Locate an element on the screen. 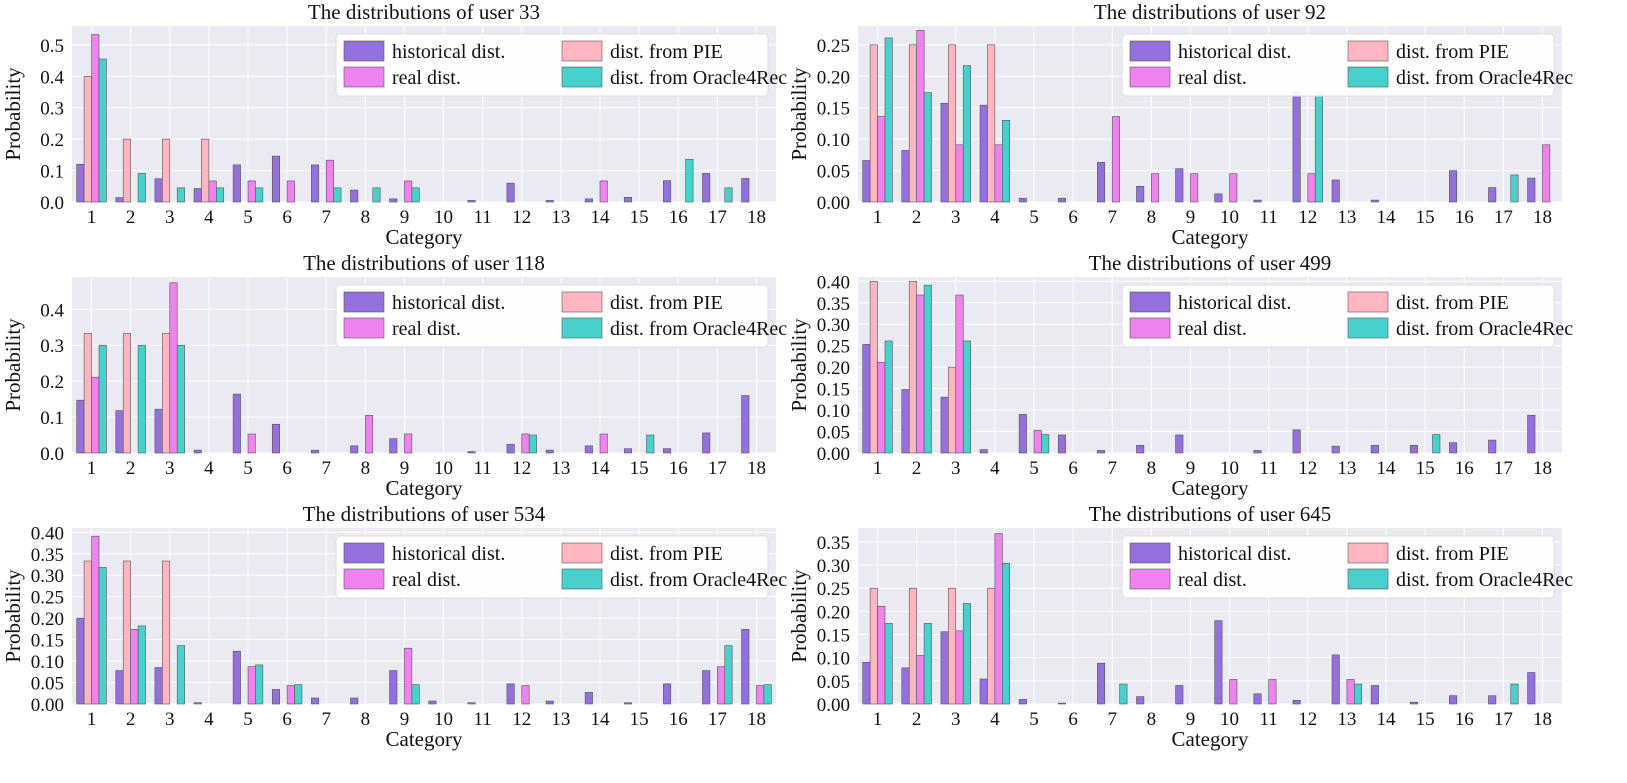  x-tick-label: 12 is located at coordinates (1307, 468).